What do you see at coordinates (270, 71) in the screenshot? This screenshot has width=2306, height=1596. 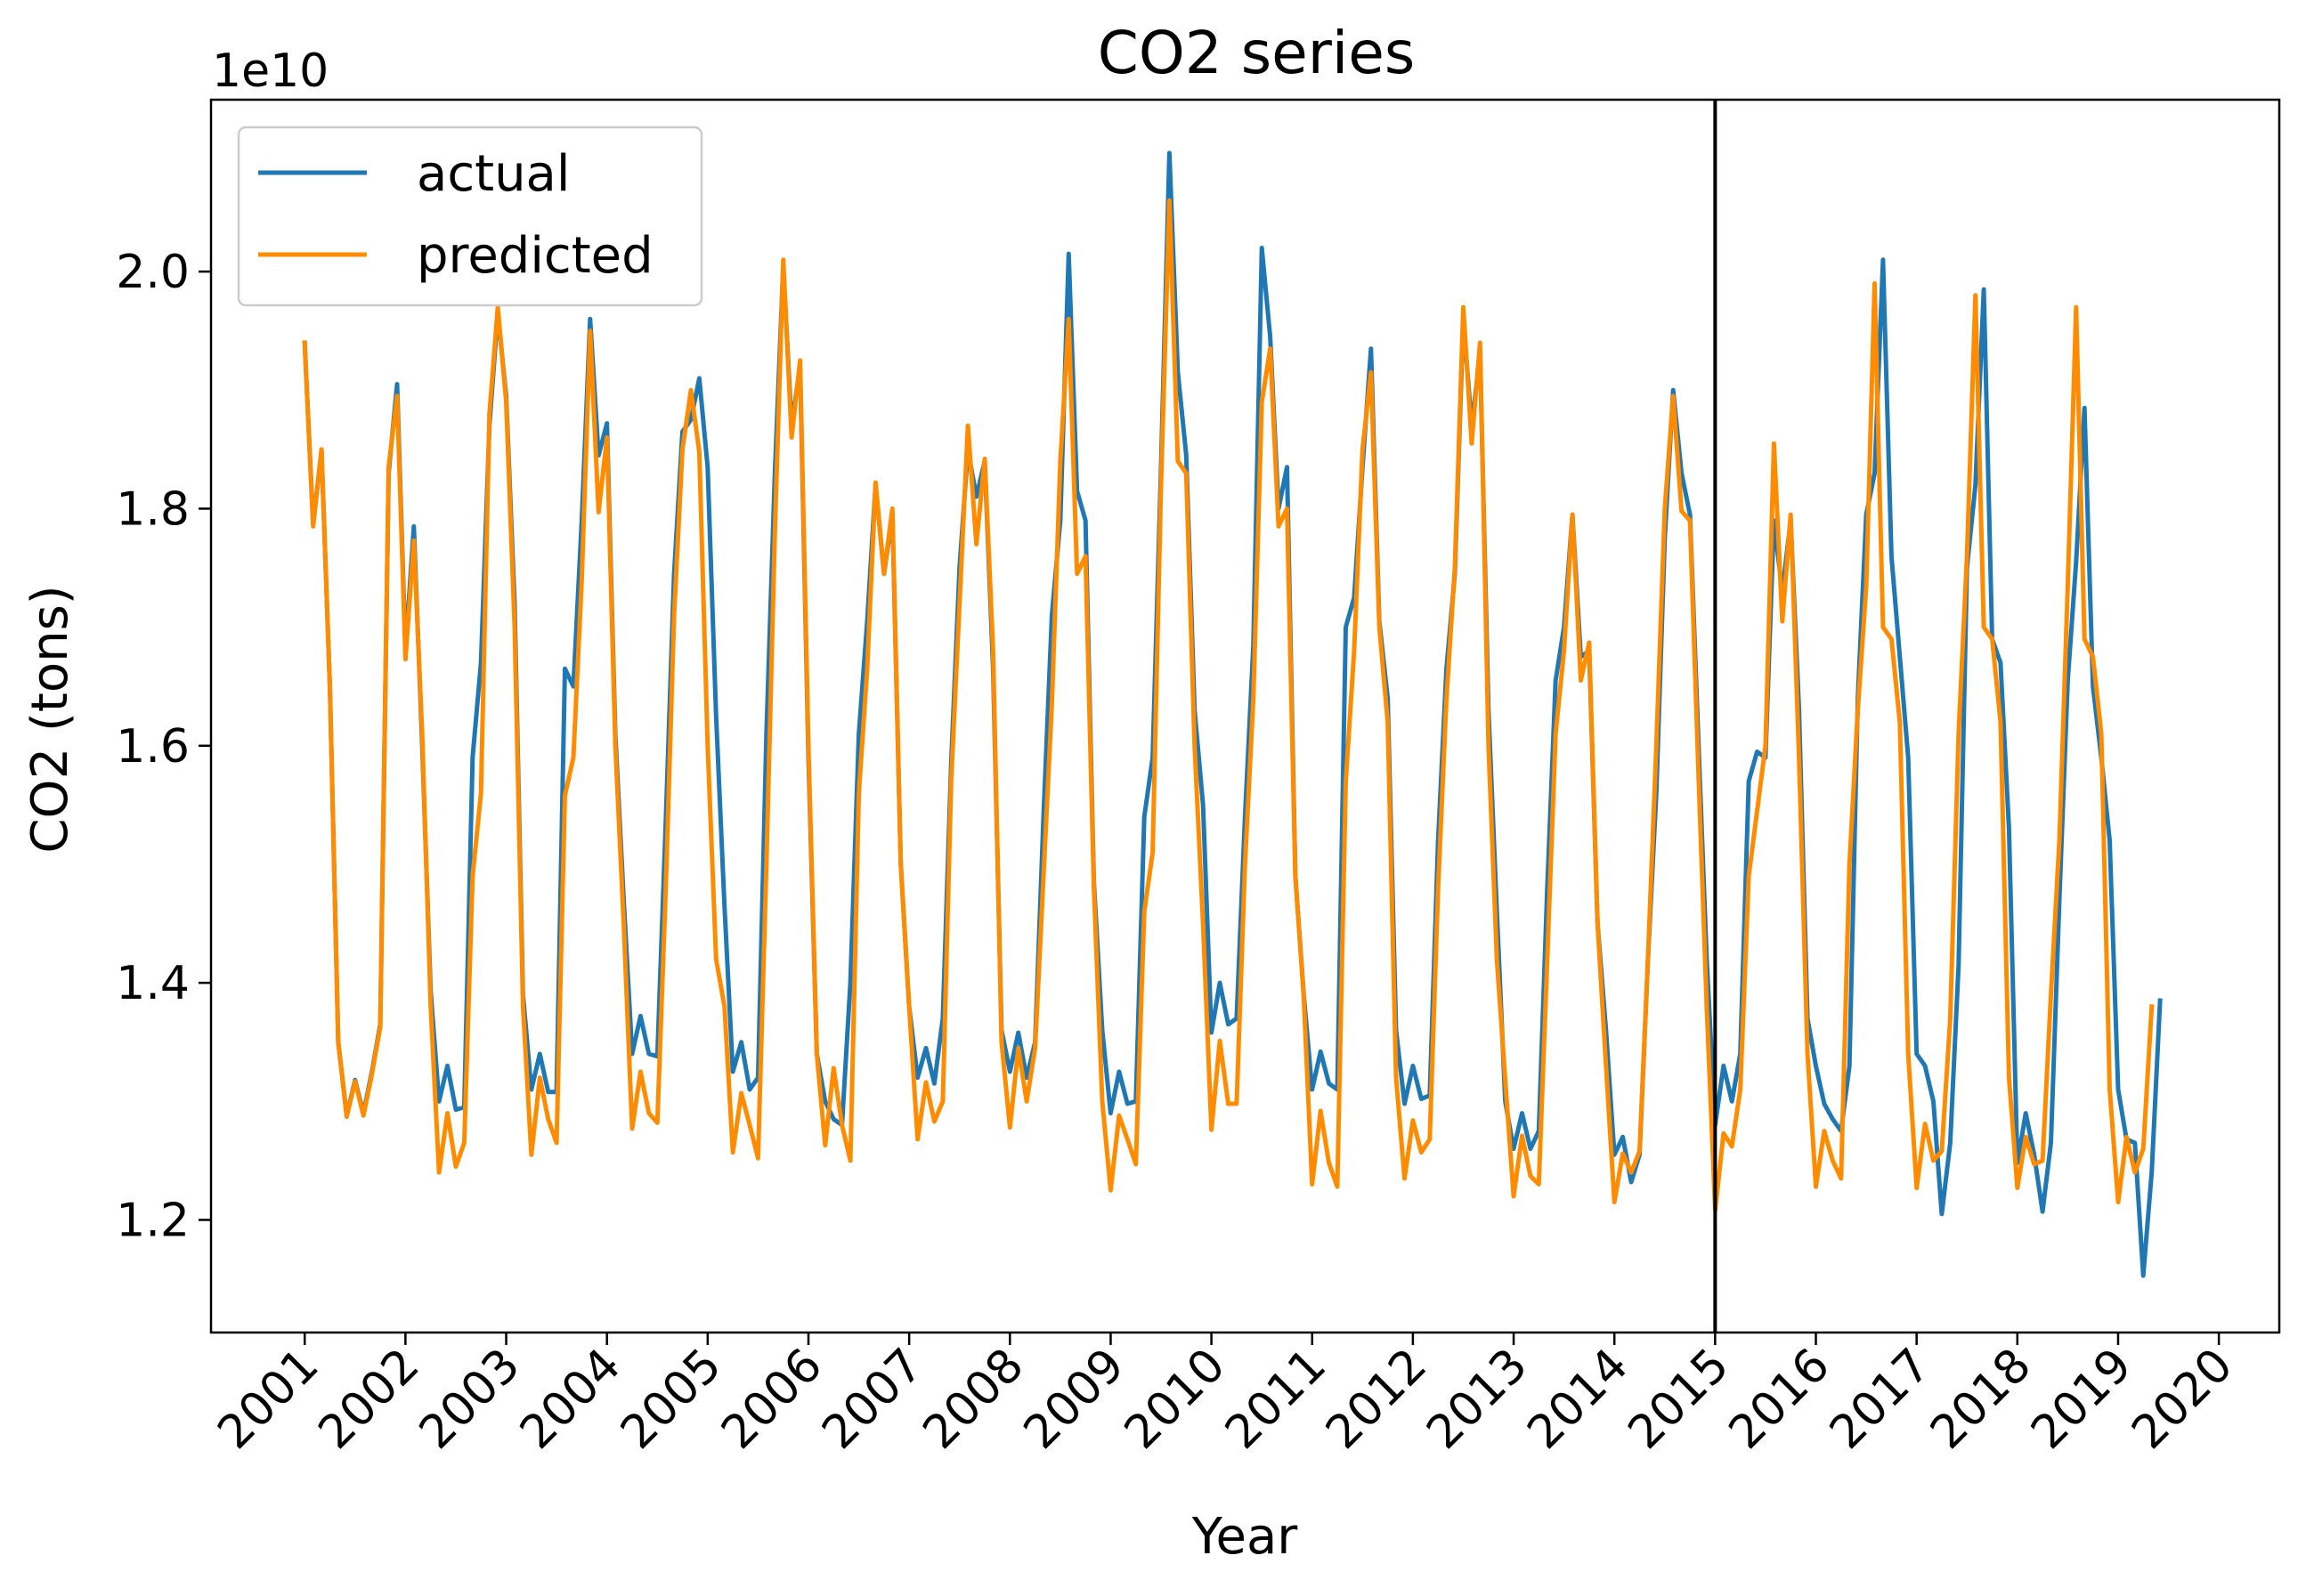 I see `y-axis-offset-label: 1e10` at bounding box center [270, 71].